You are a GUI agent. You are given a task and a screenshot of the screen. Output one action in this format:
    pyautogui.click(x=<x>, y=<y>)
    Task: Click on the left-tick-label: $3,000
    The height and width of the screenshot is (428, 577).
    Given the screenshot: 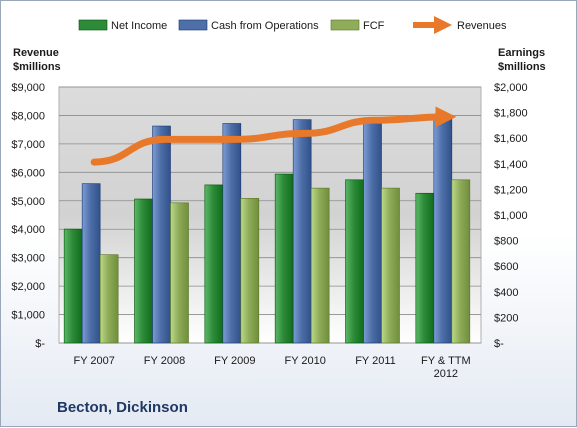 What is the action you would take?
    pyautogui.click(x=28, y=259)
    